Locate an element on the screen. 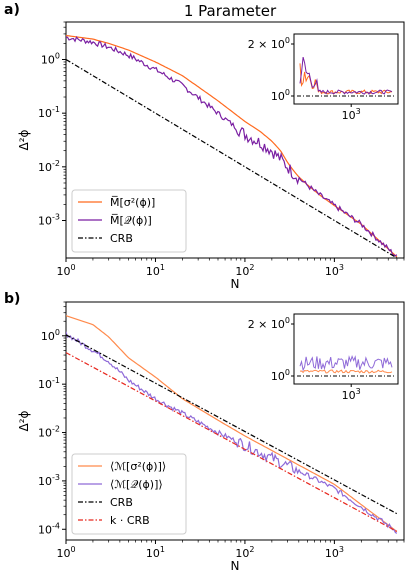 The width and height of the screenshot is (411, 584). y-tick-label: 10⁻⁴ is located at coordinates (49, 528).